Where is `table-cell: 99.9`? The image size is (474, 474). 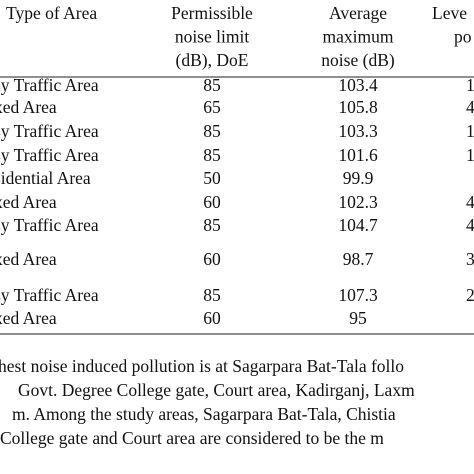 table-cell: 99.9 is located at coordinates (358, 178).